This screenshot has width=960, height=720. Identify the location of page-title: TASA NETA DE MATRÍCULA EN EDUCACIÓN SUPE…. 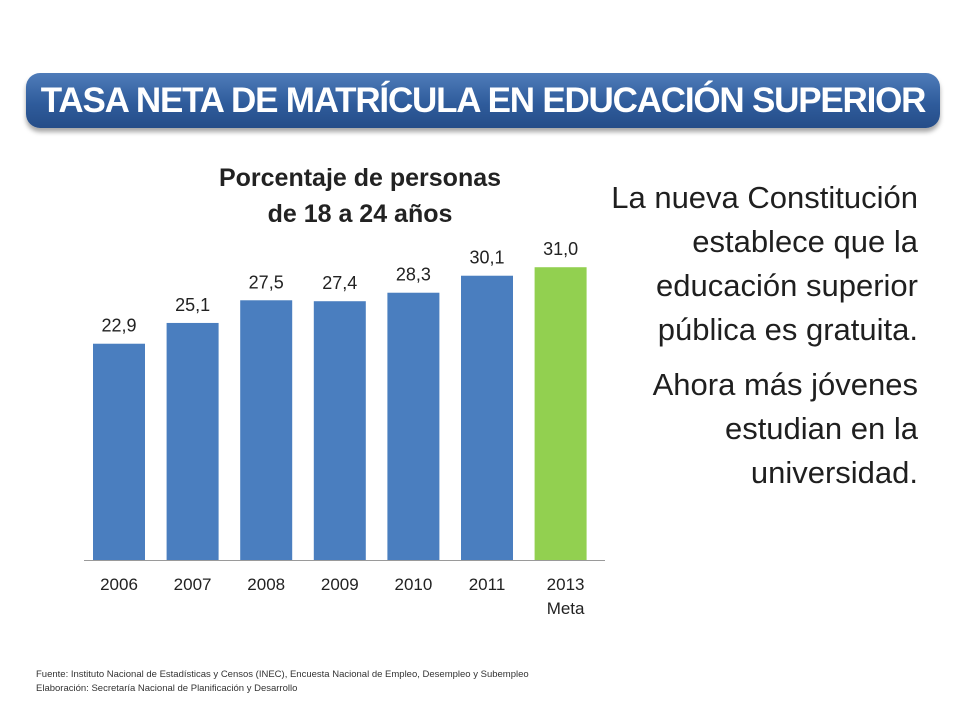
(483, 100).